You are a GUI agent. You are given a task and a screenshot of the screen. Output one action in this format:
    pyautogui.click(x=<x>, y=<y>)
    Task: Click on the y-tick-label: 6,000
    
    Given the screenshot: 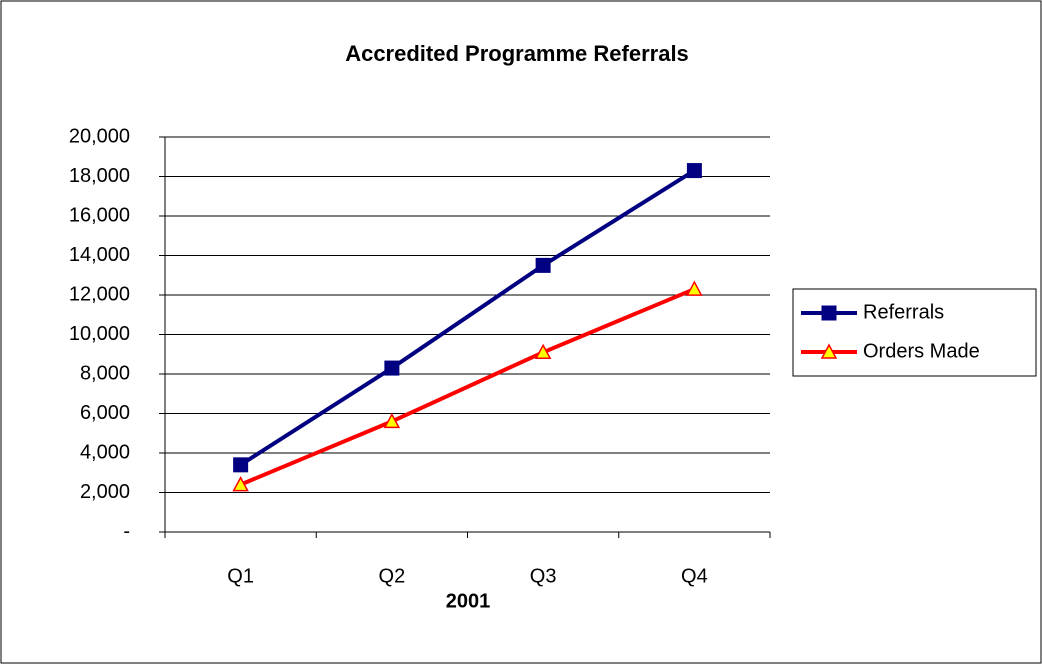 What is the action you would take?
    pyautogui.click(x=105, y=413)
    